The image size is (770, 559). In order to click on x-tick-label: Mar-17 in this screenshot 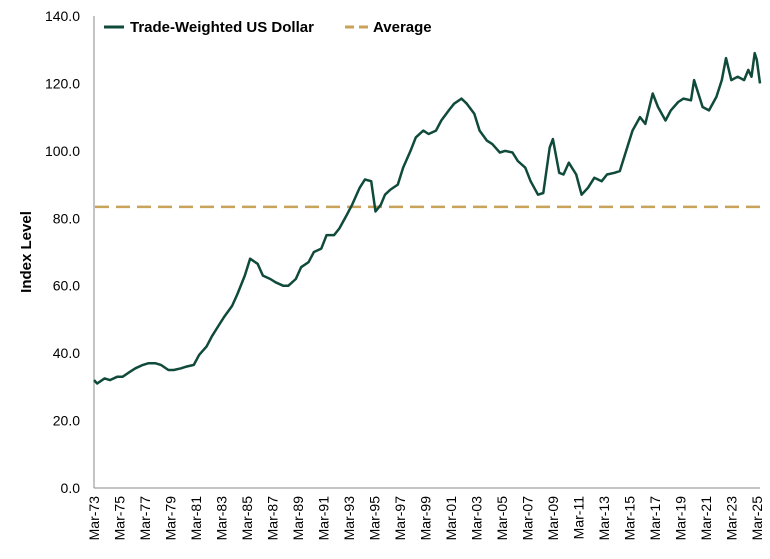, I will do `click(655, 518)`.